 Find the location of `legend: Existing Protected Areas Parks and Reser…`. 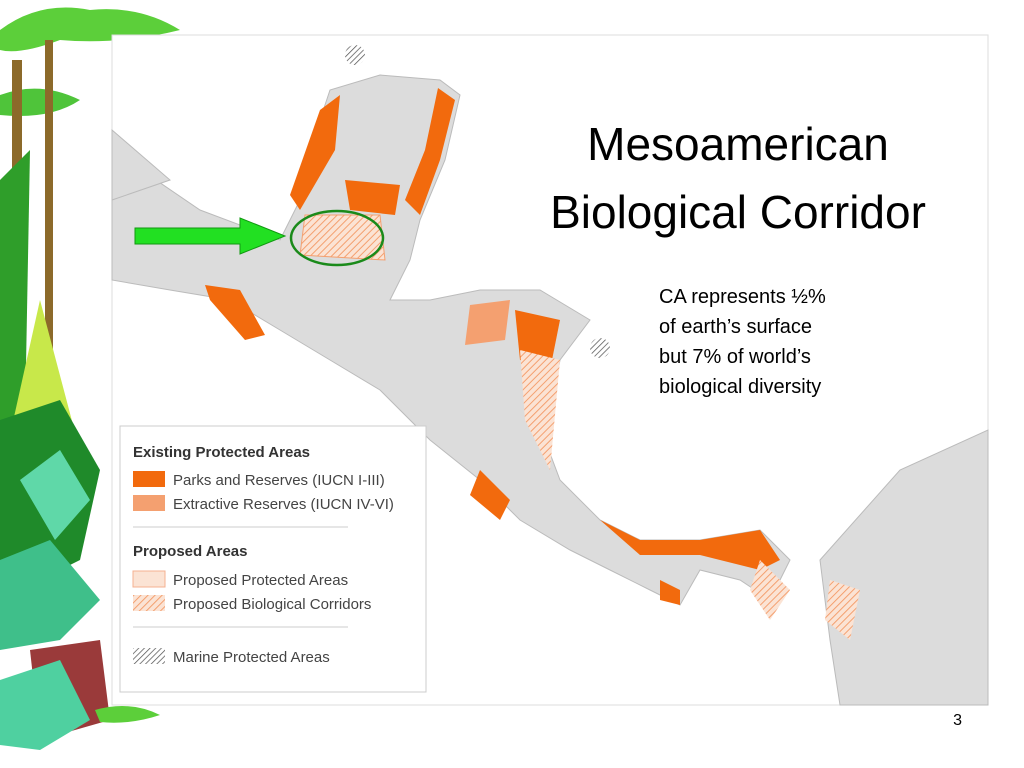

legend: Existing Protected Areas Parks and Reser… is located at coordinates (273, 559).